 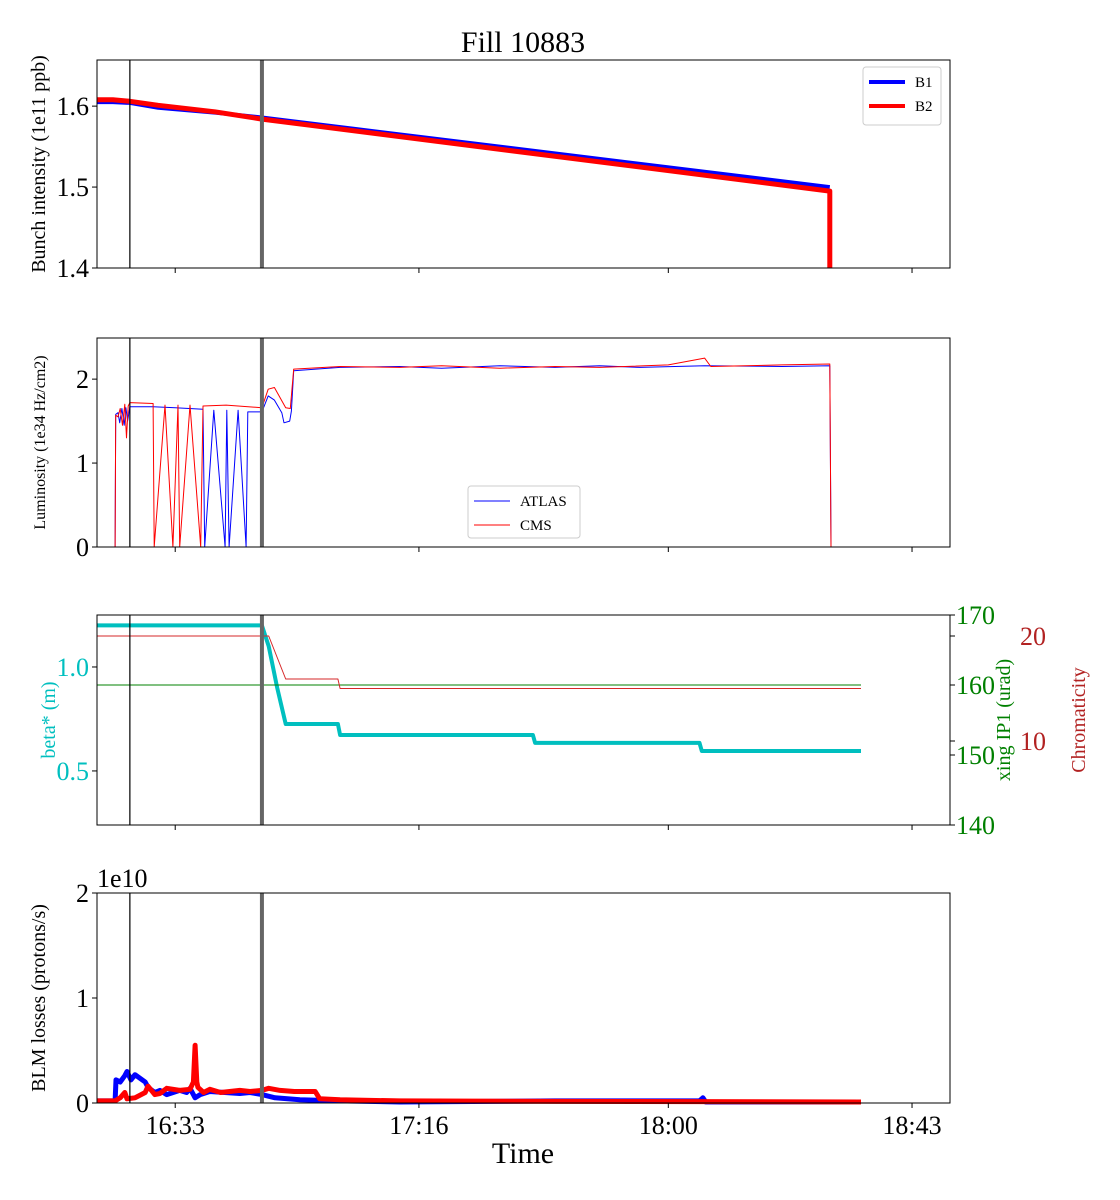 I want to click on series-b2, so click(x=465, y=182).